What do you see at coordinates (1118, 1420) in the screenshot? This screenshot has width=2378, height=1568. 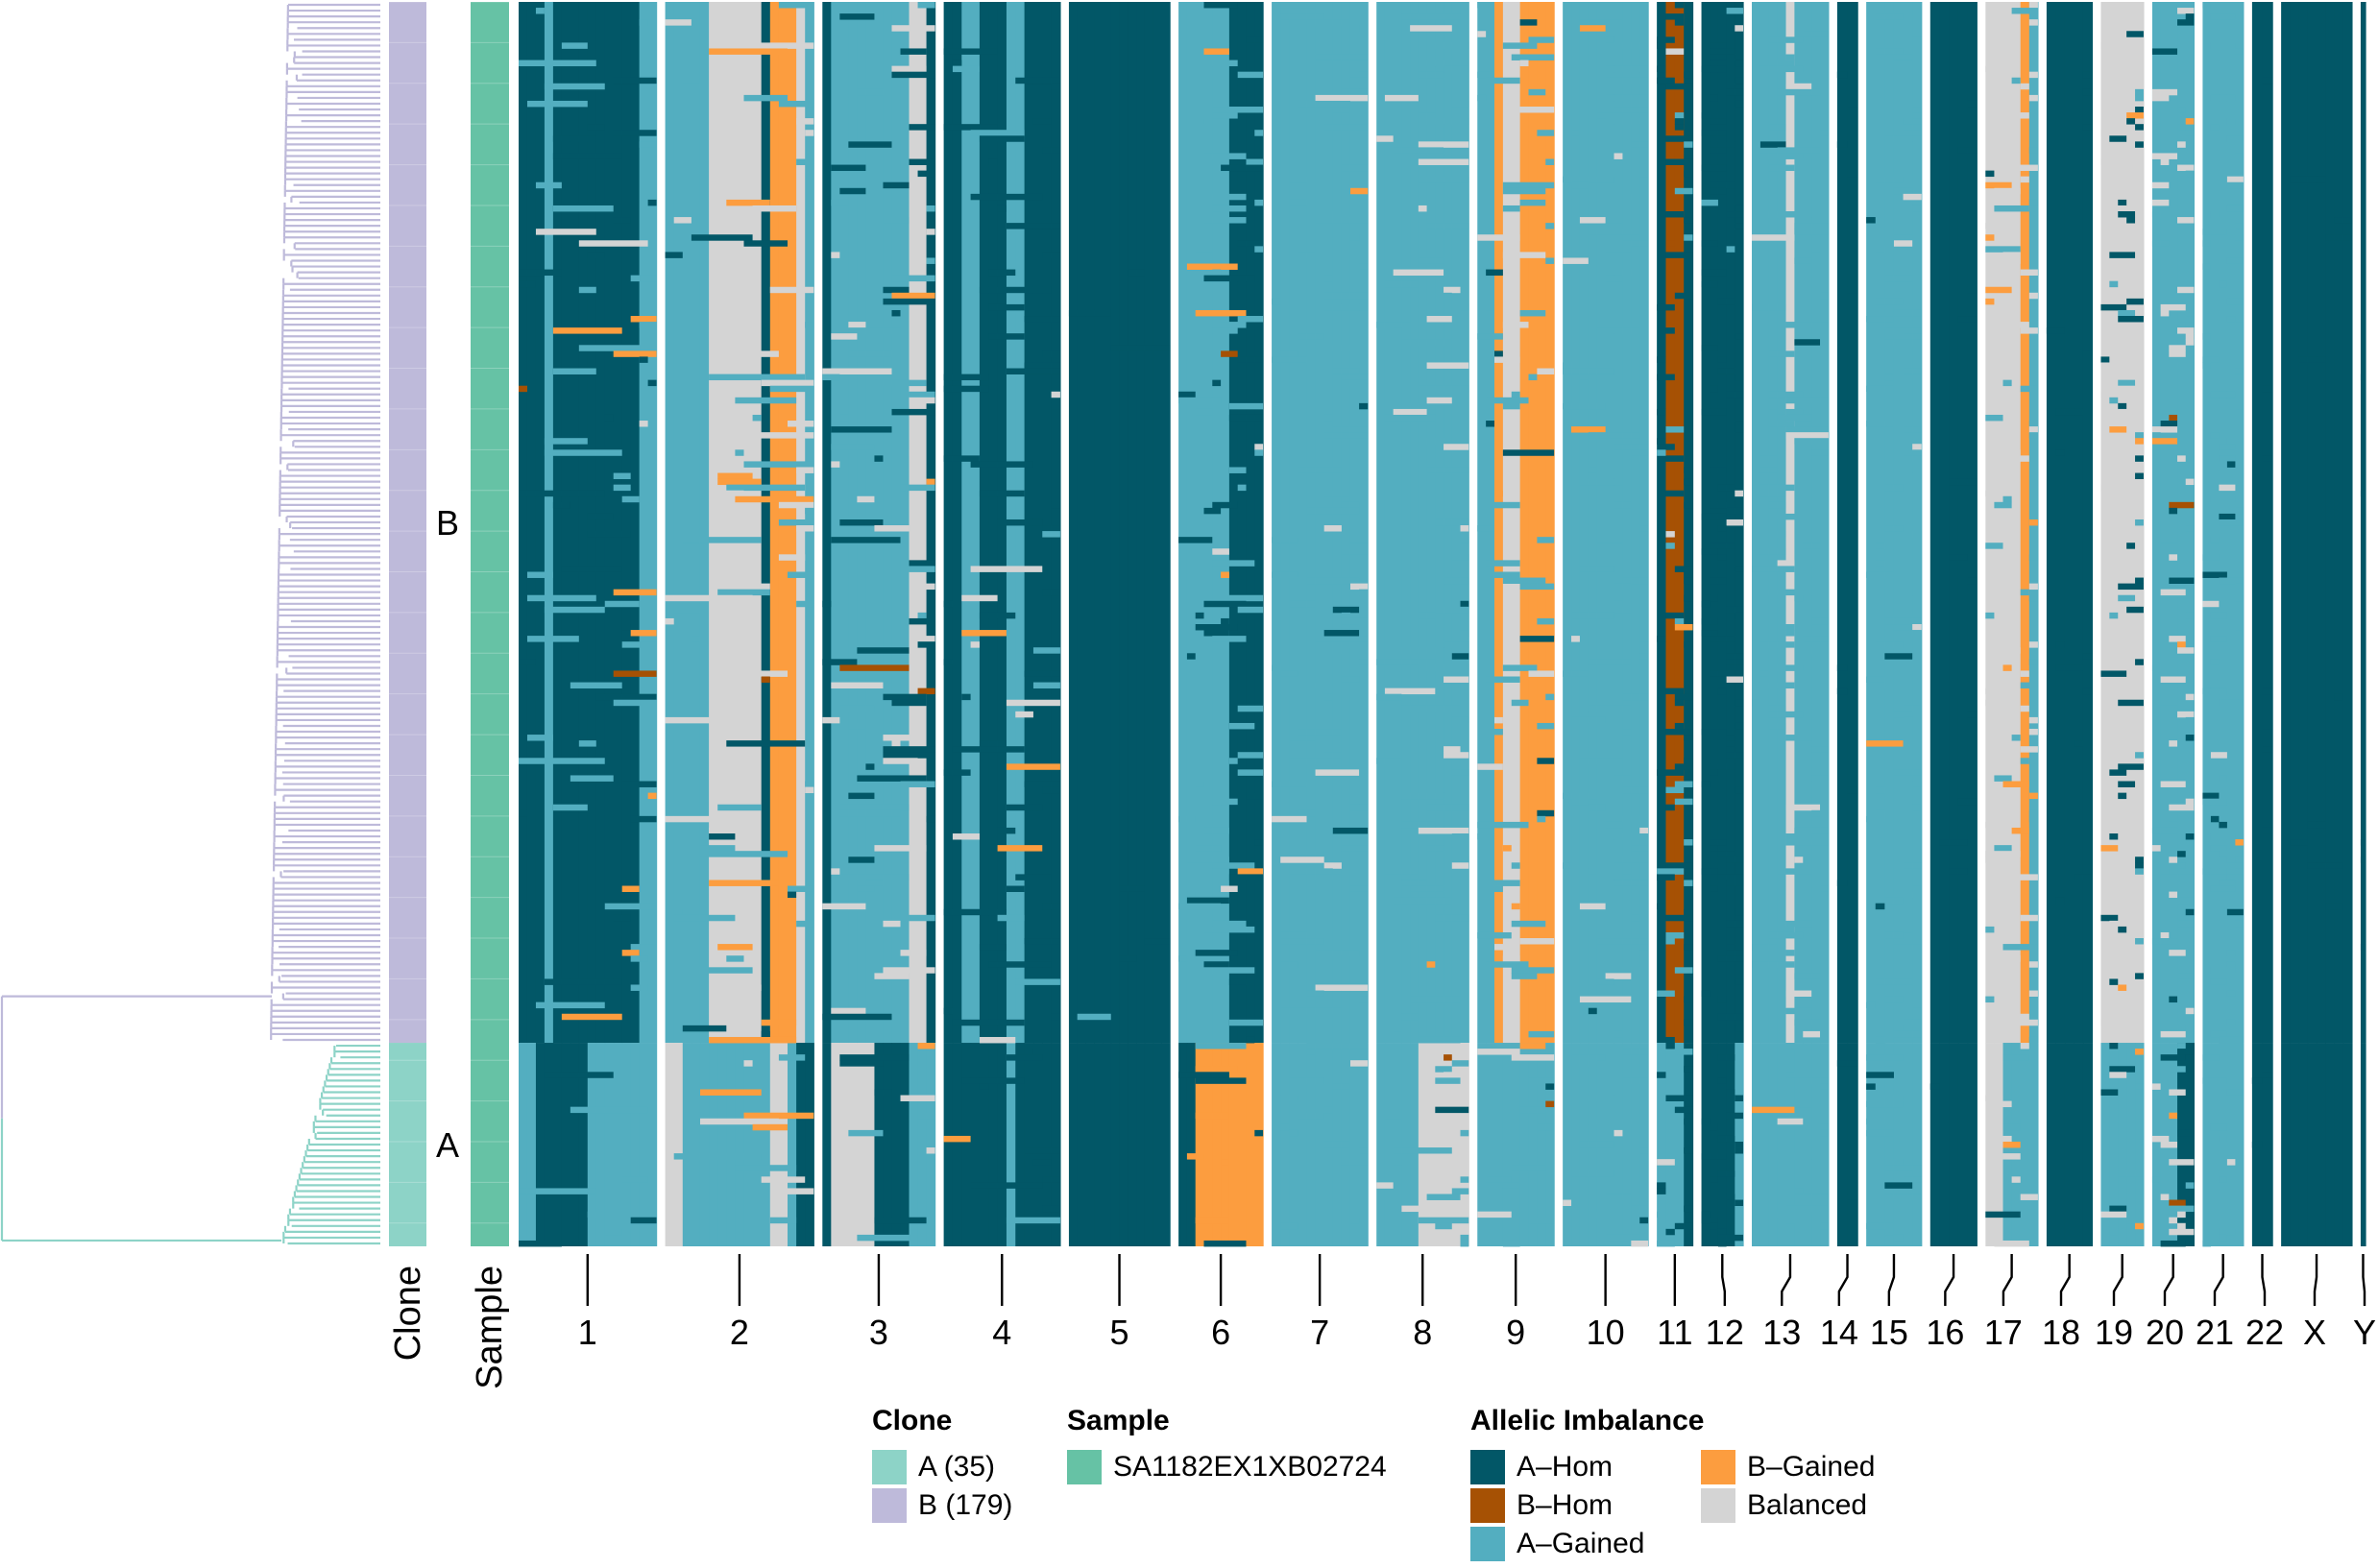 I see `sample-legend-title: Sample` at bounding box center [1118, 1420].